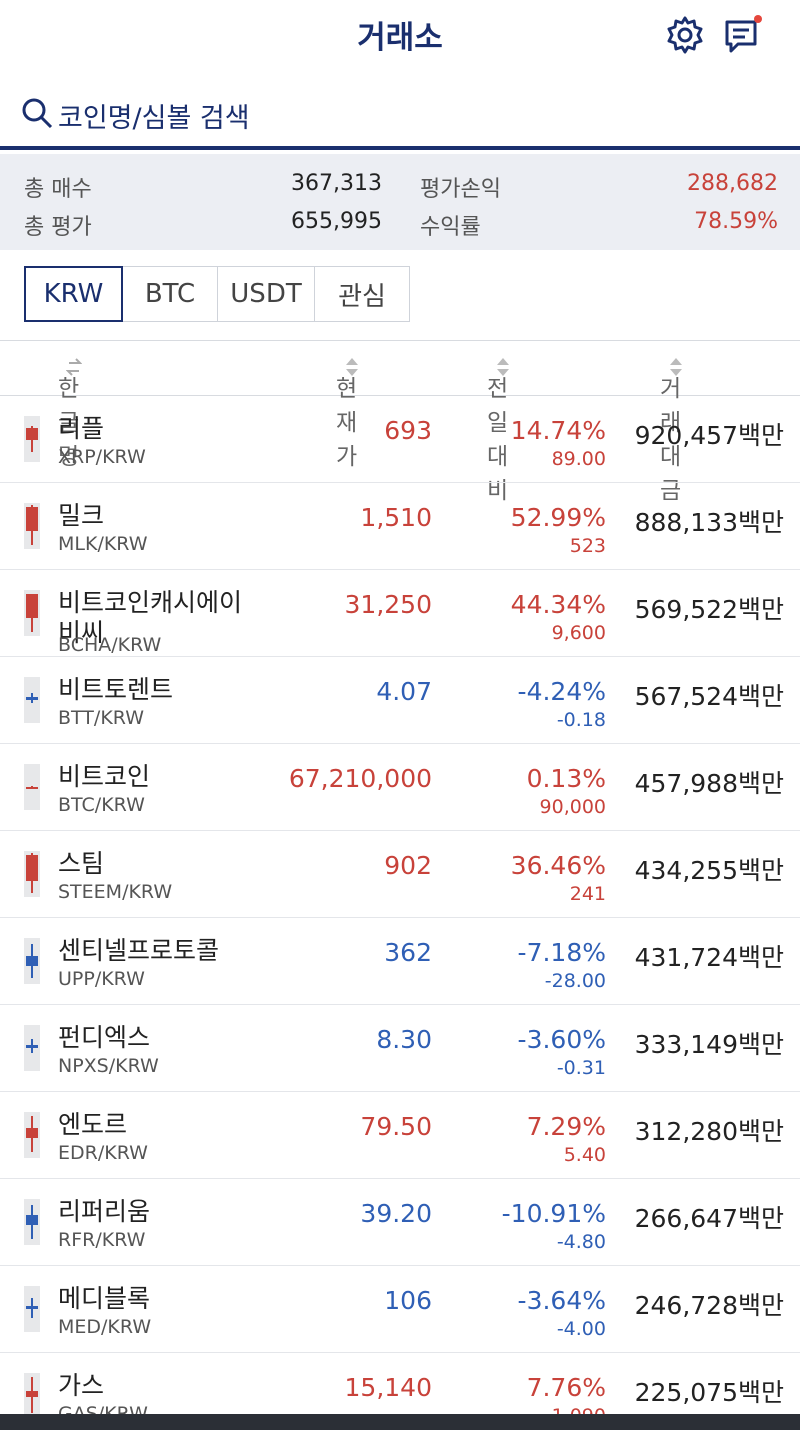  What do you see at coordinates (709, 435) in the screenshot?
I see `trade-volume: 920,457백만` at bounding box center [709, 435].